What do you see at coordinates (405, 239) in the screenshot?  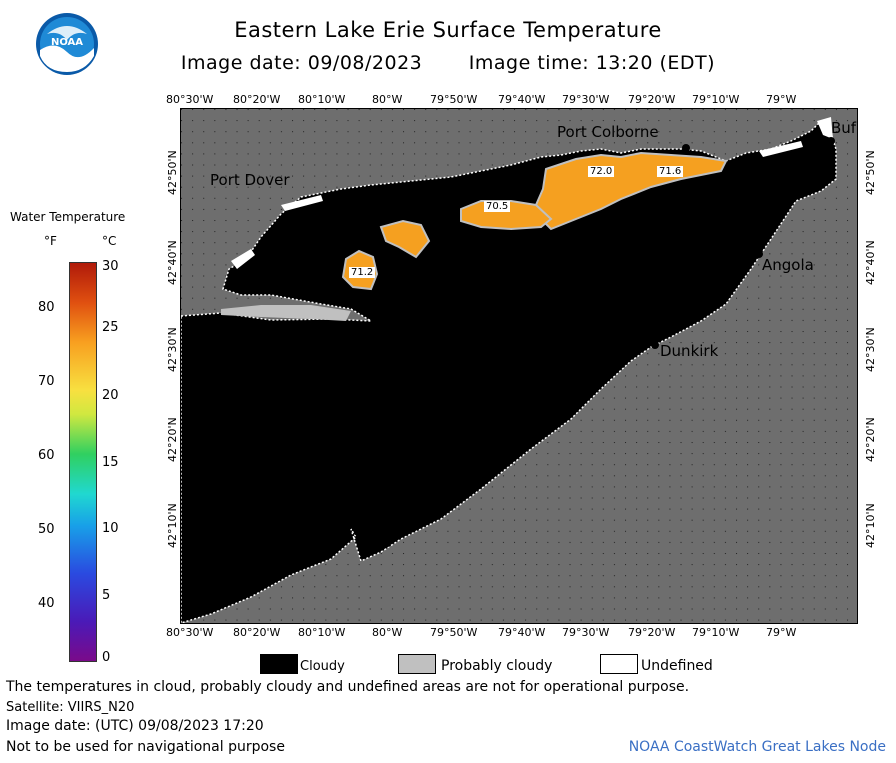 I see `warm-water-patch` at bounding box center [405, 239].